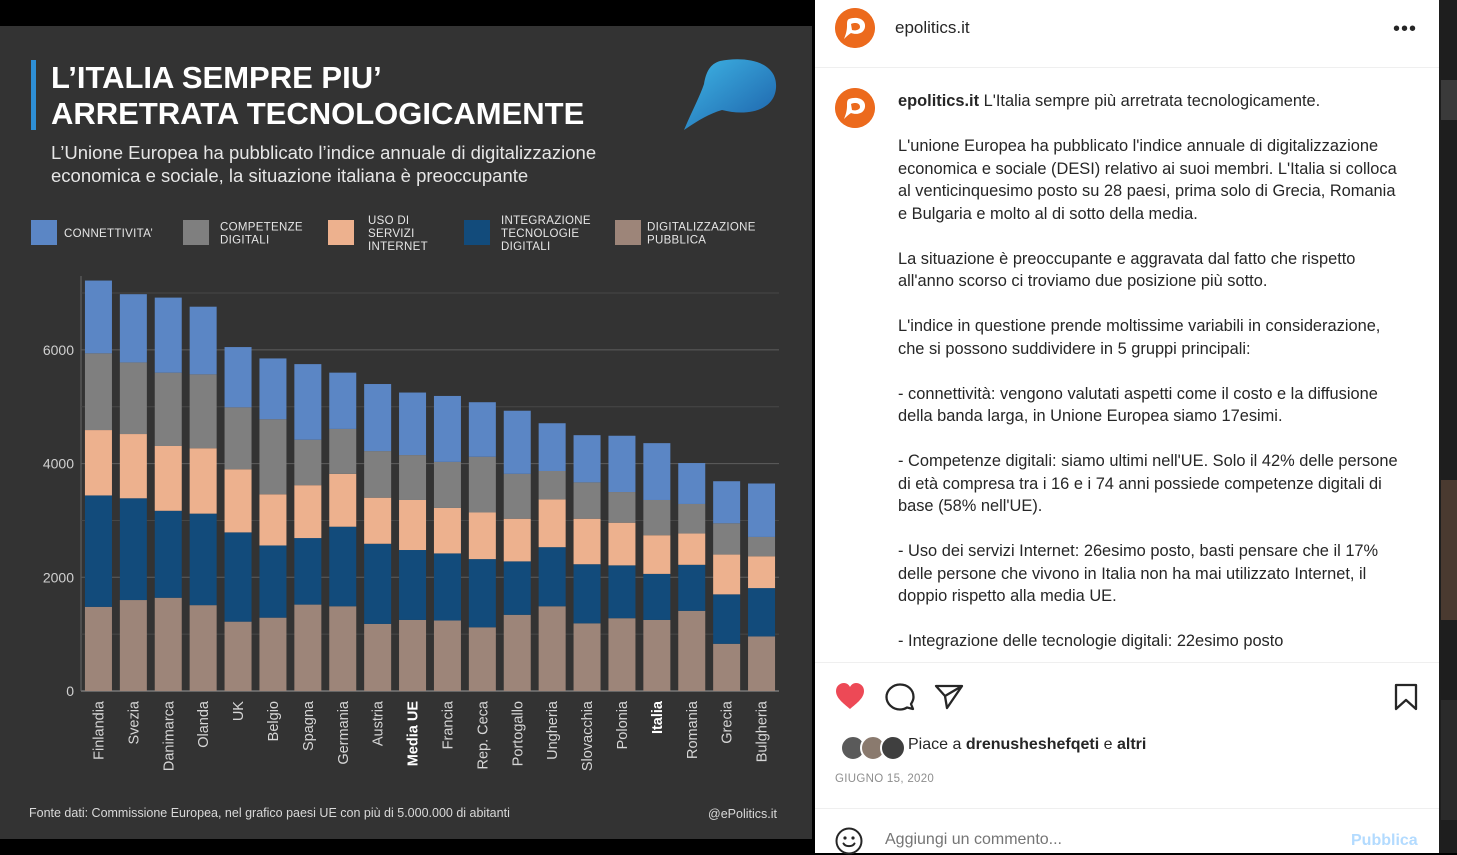  Describe the element at coordinates (900, 697) in the screenshot. I see `comment-icon` at that location.